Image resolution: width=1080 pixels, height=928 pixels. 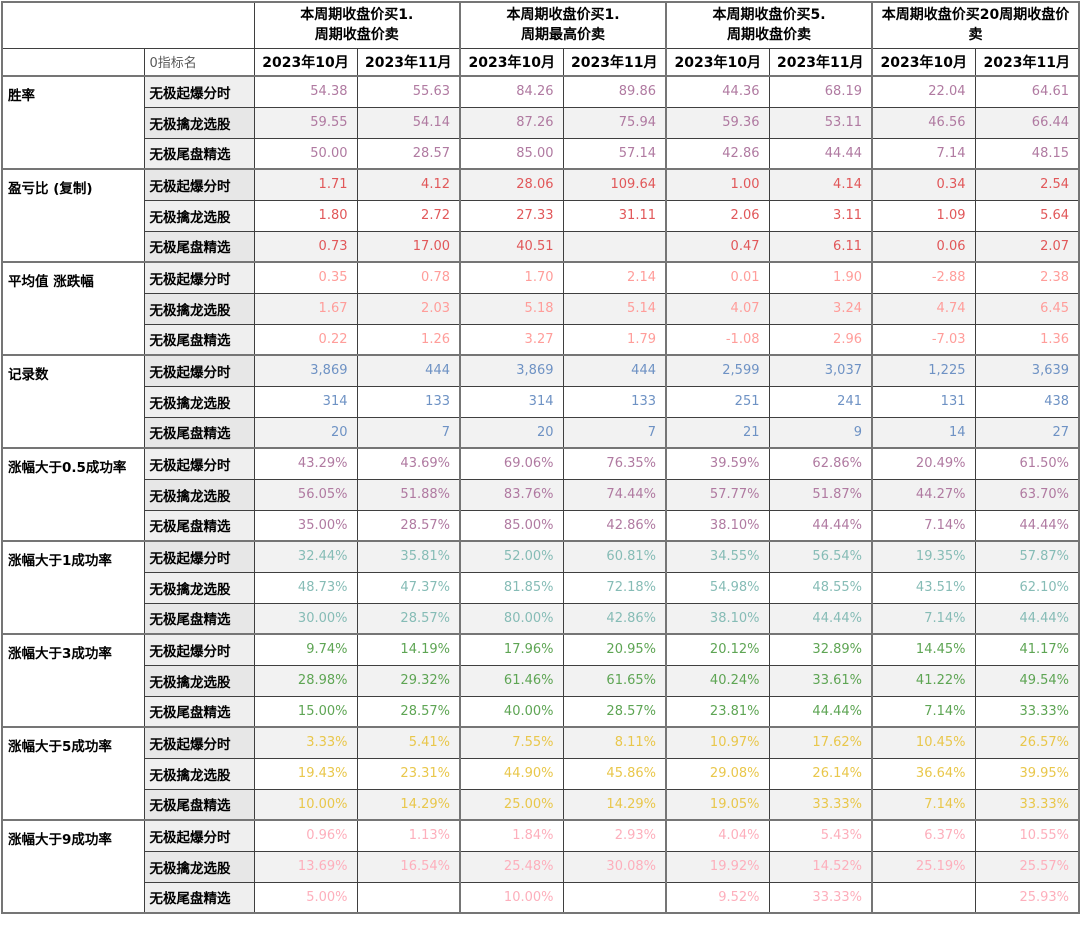 What do you see at coordinates (820, 184) in the screenshot?
I see `cell-value: 4.14` at bounding box center [820, 184].